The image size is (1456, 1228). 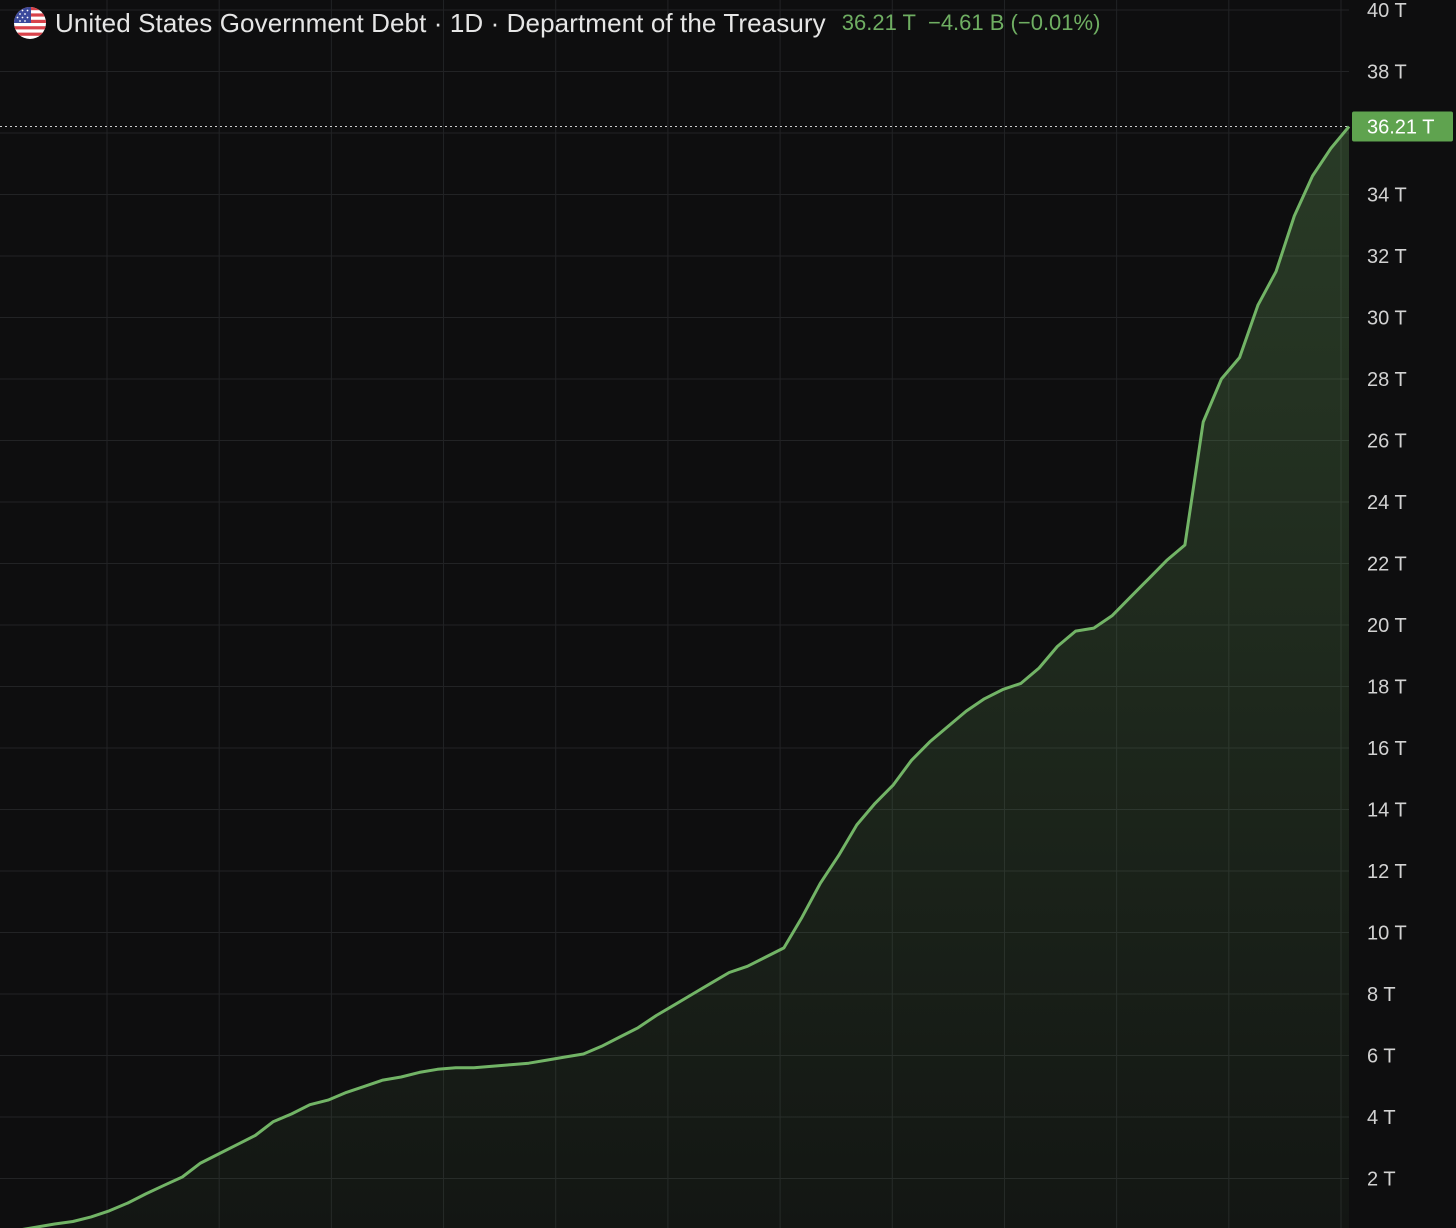 What do you see at coordinates (878, 22) in the screenshot?
I see `last-value: 36.21 T` at bounding box center [878, 22].